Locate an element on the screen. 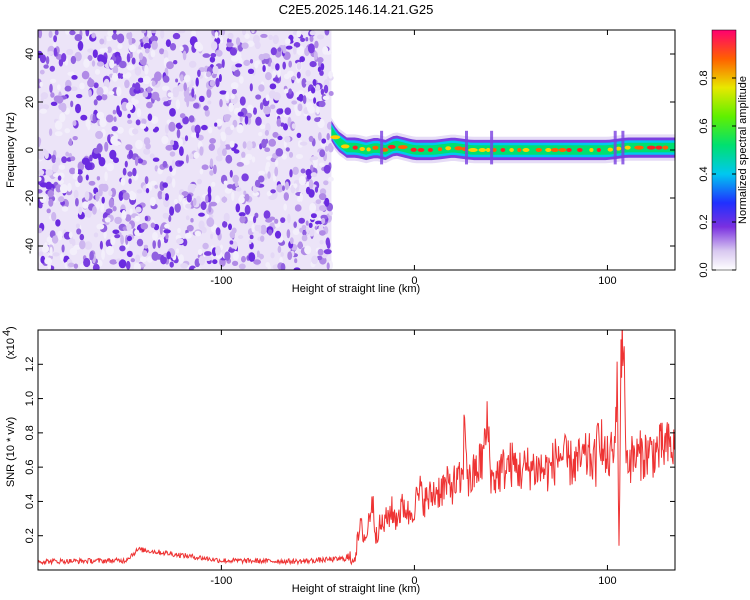 The image size is (750, 600). y-tick-label: 0.8 is located at coordinates (30, 432).